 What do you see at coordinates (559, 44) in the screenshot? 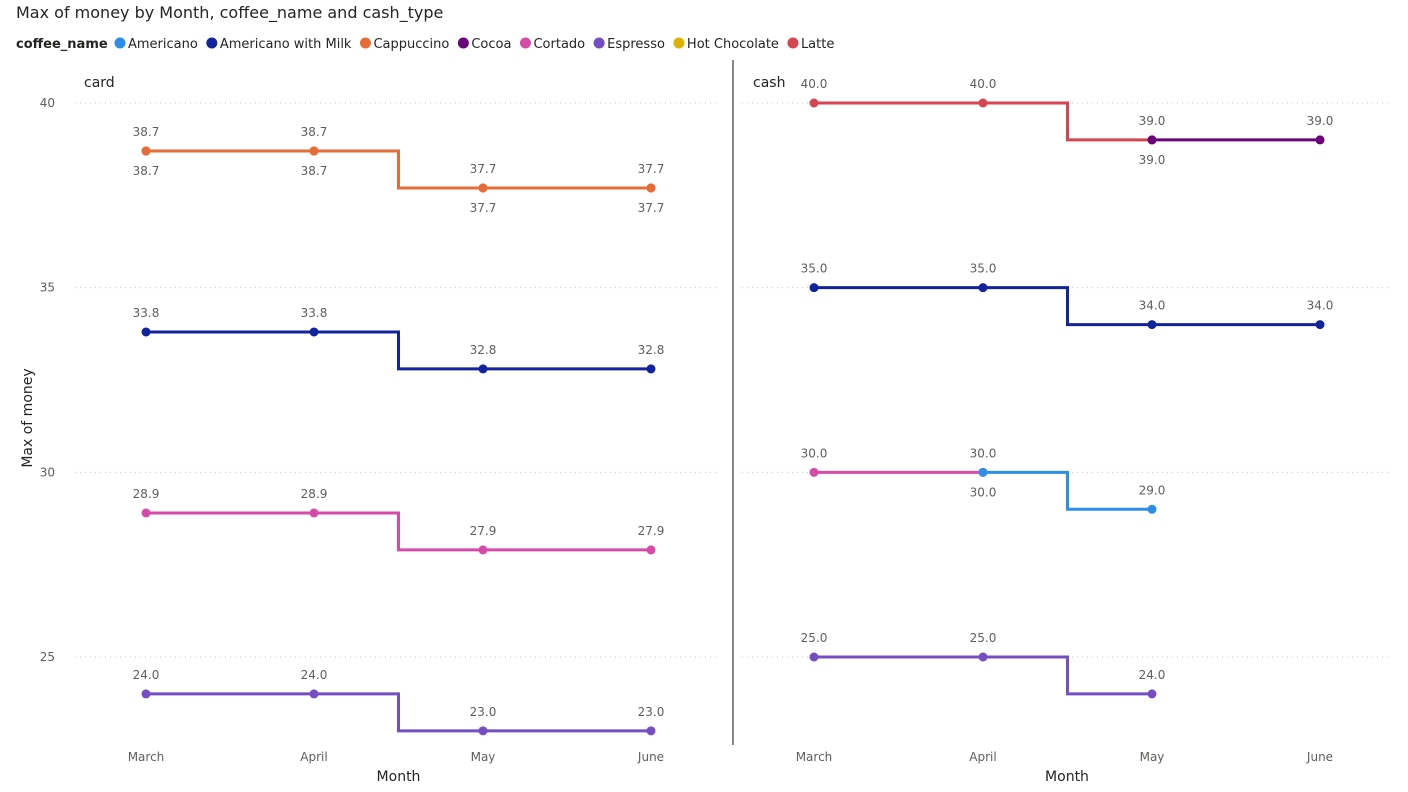
I see `legend-label-4: Cortado` at bounding box center [559, 44].